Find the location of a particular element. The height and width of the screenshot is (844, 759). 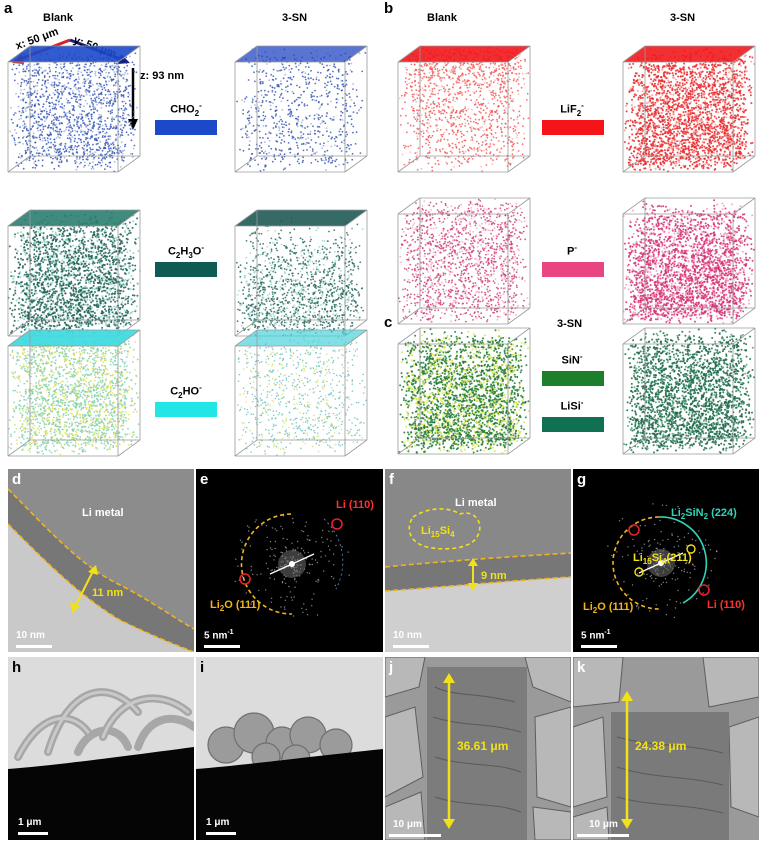

cube-p-blank is located at coordinates (464, 261).